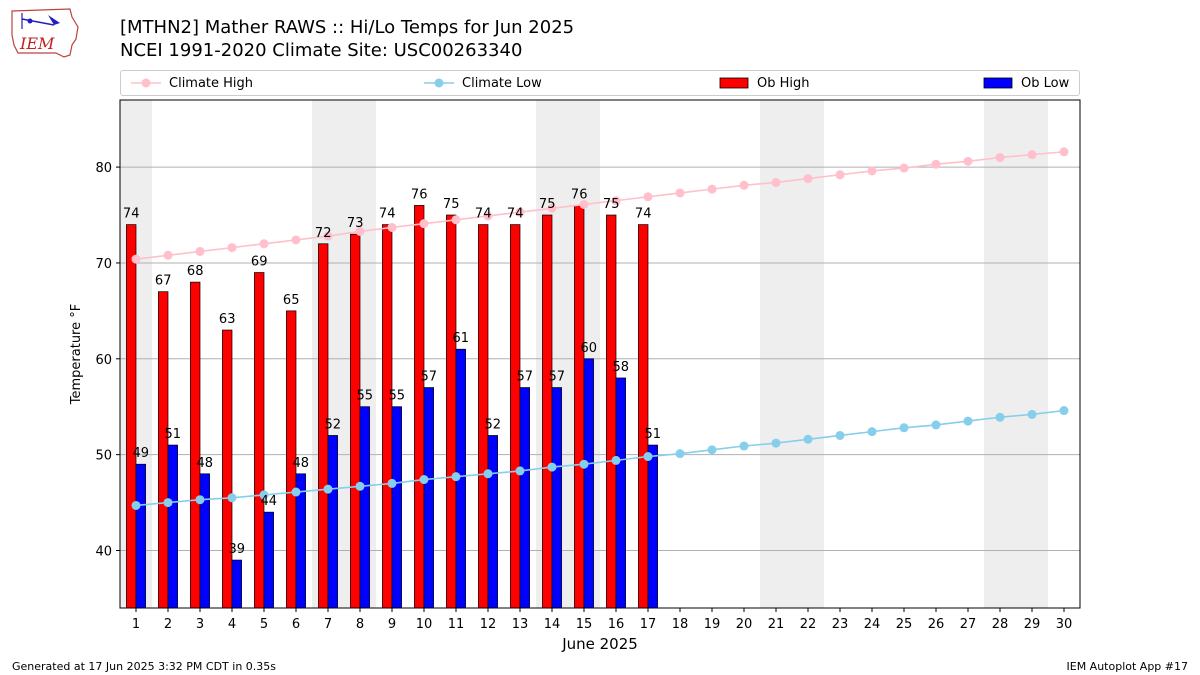  What do you see at coordinates (1045, 83) in the screenshot?
I see `legend-label-ob-low: Ob Low` at bounding box center [1045, 83].